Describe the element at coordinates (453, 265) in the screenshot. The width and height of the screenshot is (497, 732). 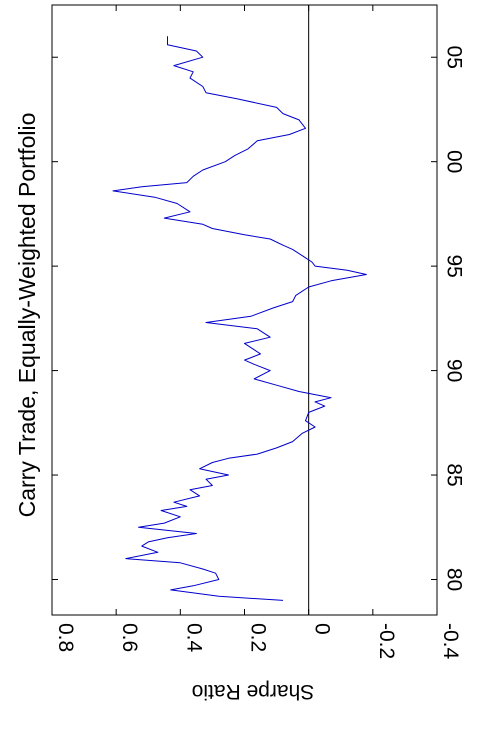
I see `time-tick-label: 95` at that location.